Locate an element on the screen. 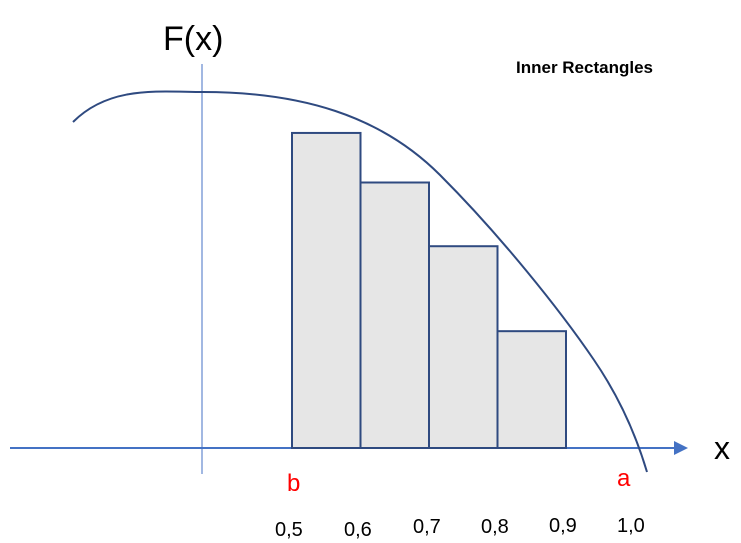 This screenshot has height=543, width=741. x-axis-label: x is located at coordinates (722, 448).